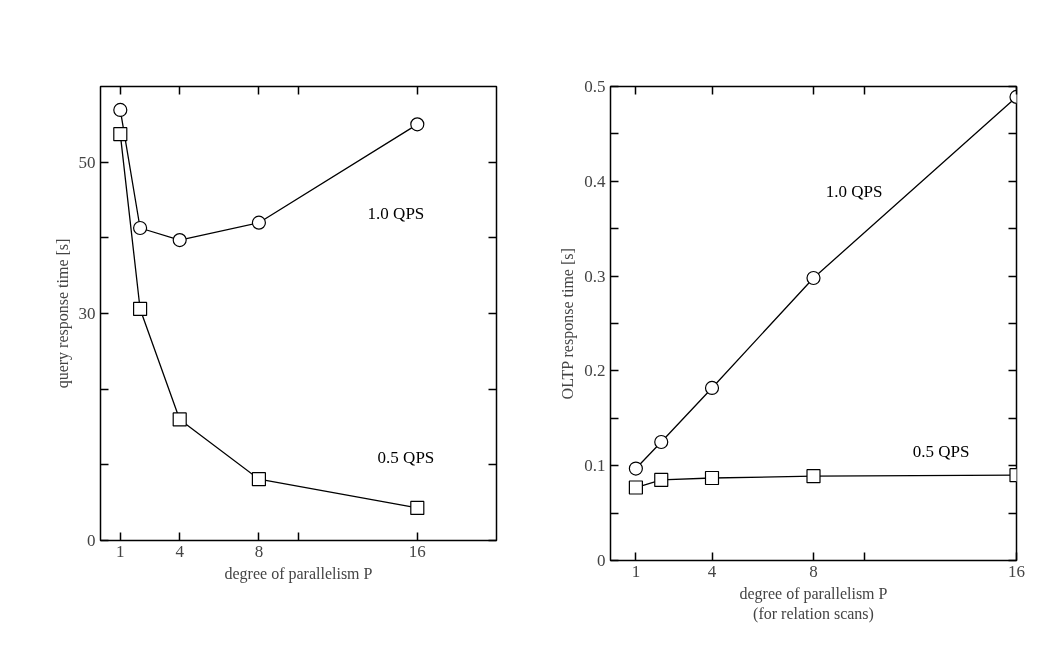 This screenshot has width=1048, height=668. What do you see at coordinates (87, 162) in the screenshot?
I see `y-tick-label: 50` at bounding box center [87, 162].